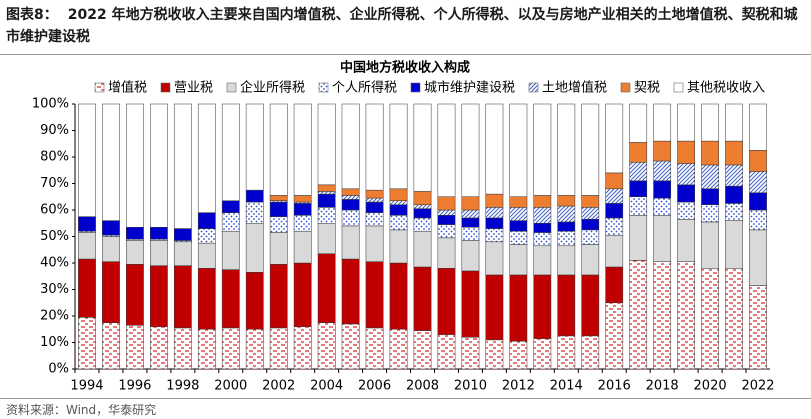 The height and width of the screenshot is (419, 811). Describe the element at coordinates (422, 386) in the screenshot. I see `x-tick-label: 2008` at that location.